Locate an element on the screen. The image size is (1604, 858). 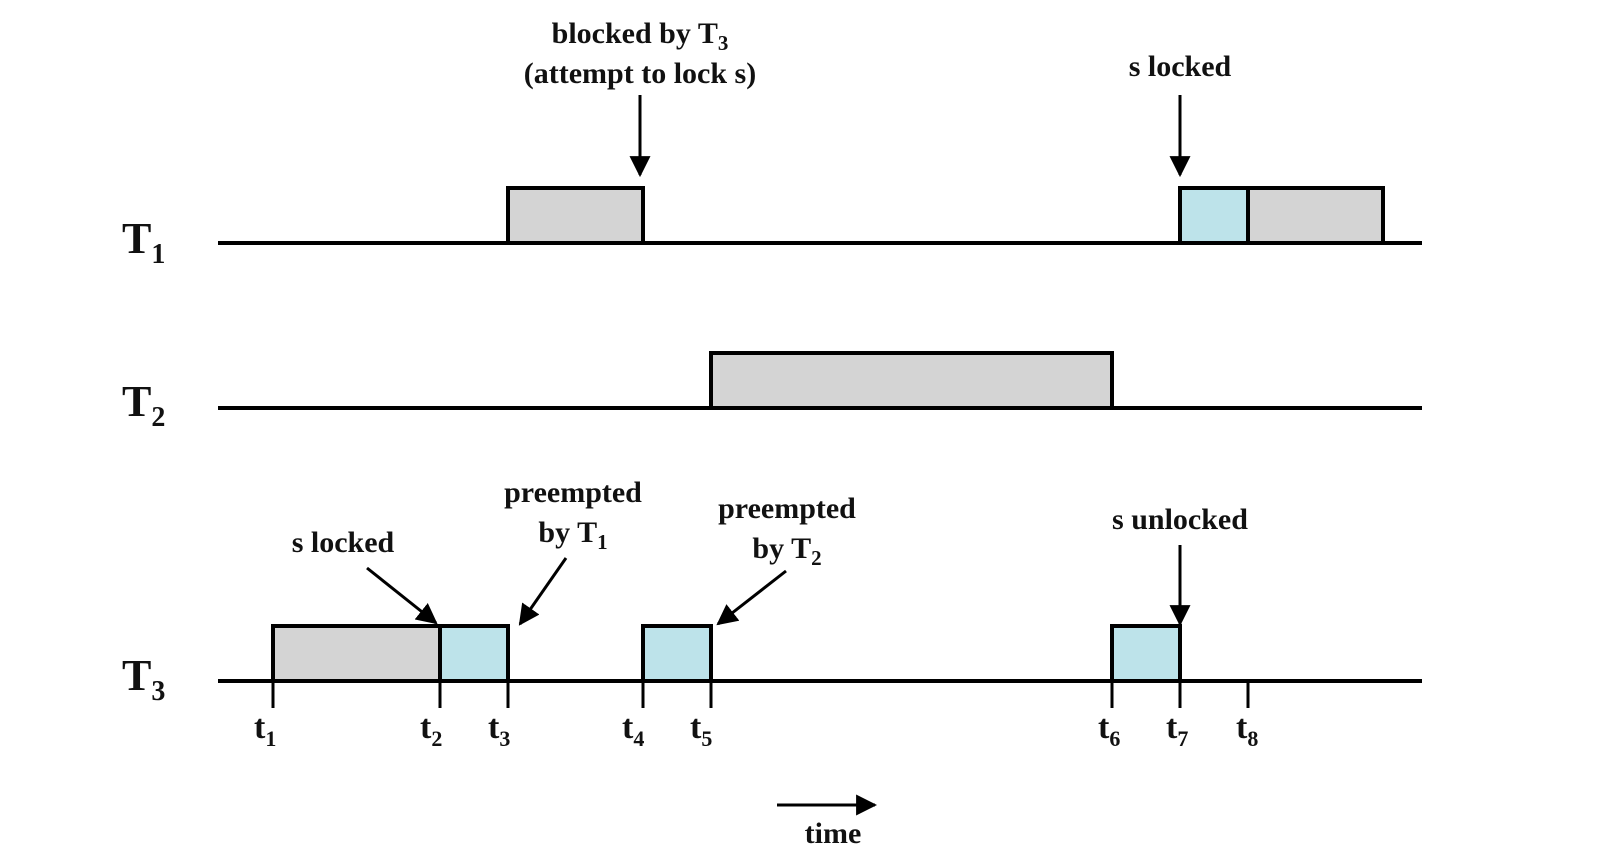
time-tick-labels: t1 t2 t3 t4 t5 t6 t7 t8 is located at coordinates (756, 730).